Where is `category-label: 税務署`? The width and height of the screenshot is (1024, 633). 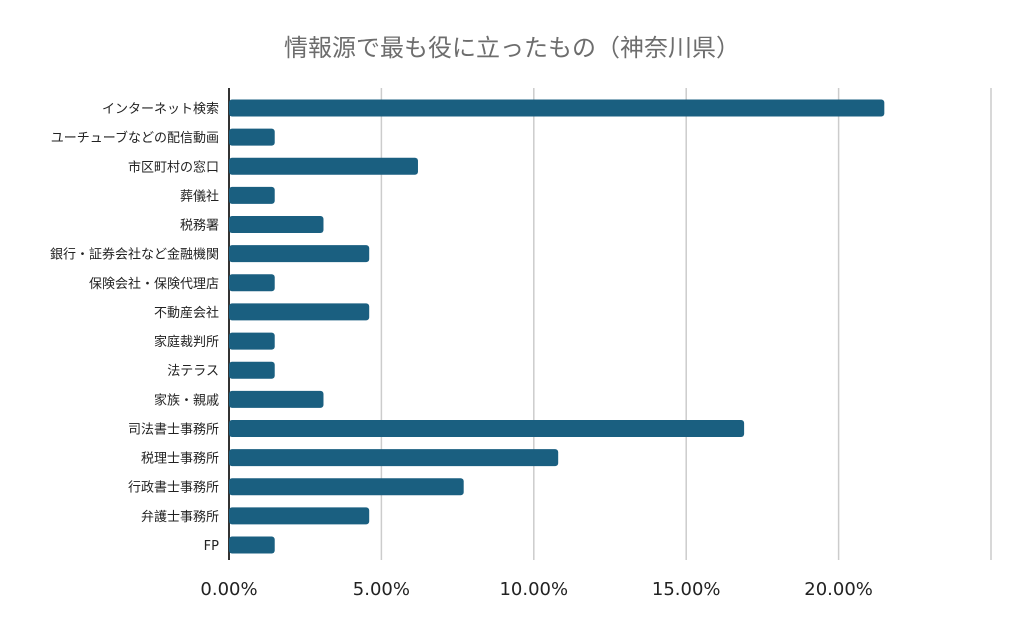 category-label: 税務署 is located at coordinates (199, 226).